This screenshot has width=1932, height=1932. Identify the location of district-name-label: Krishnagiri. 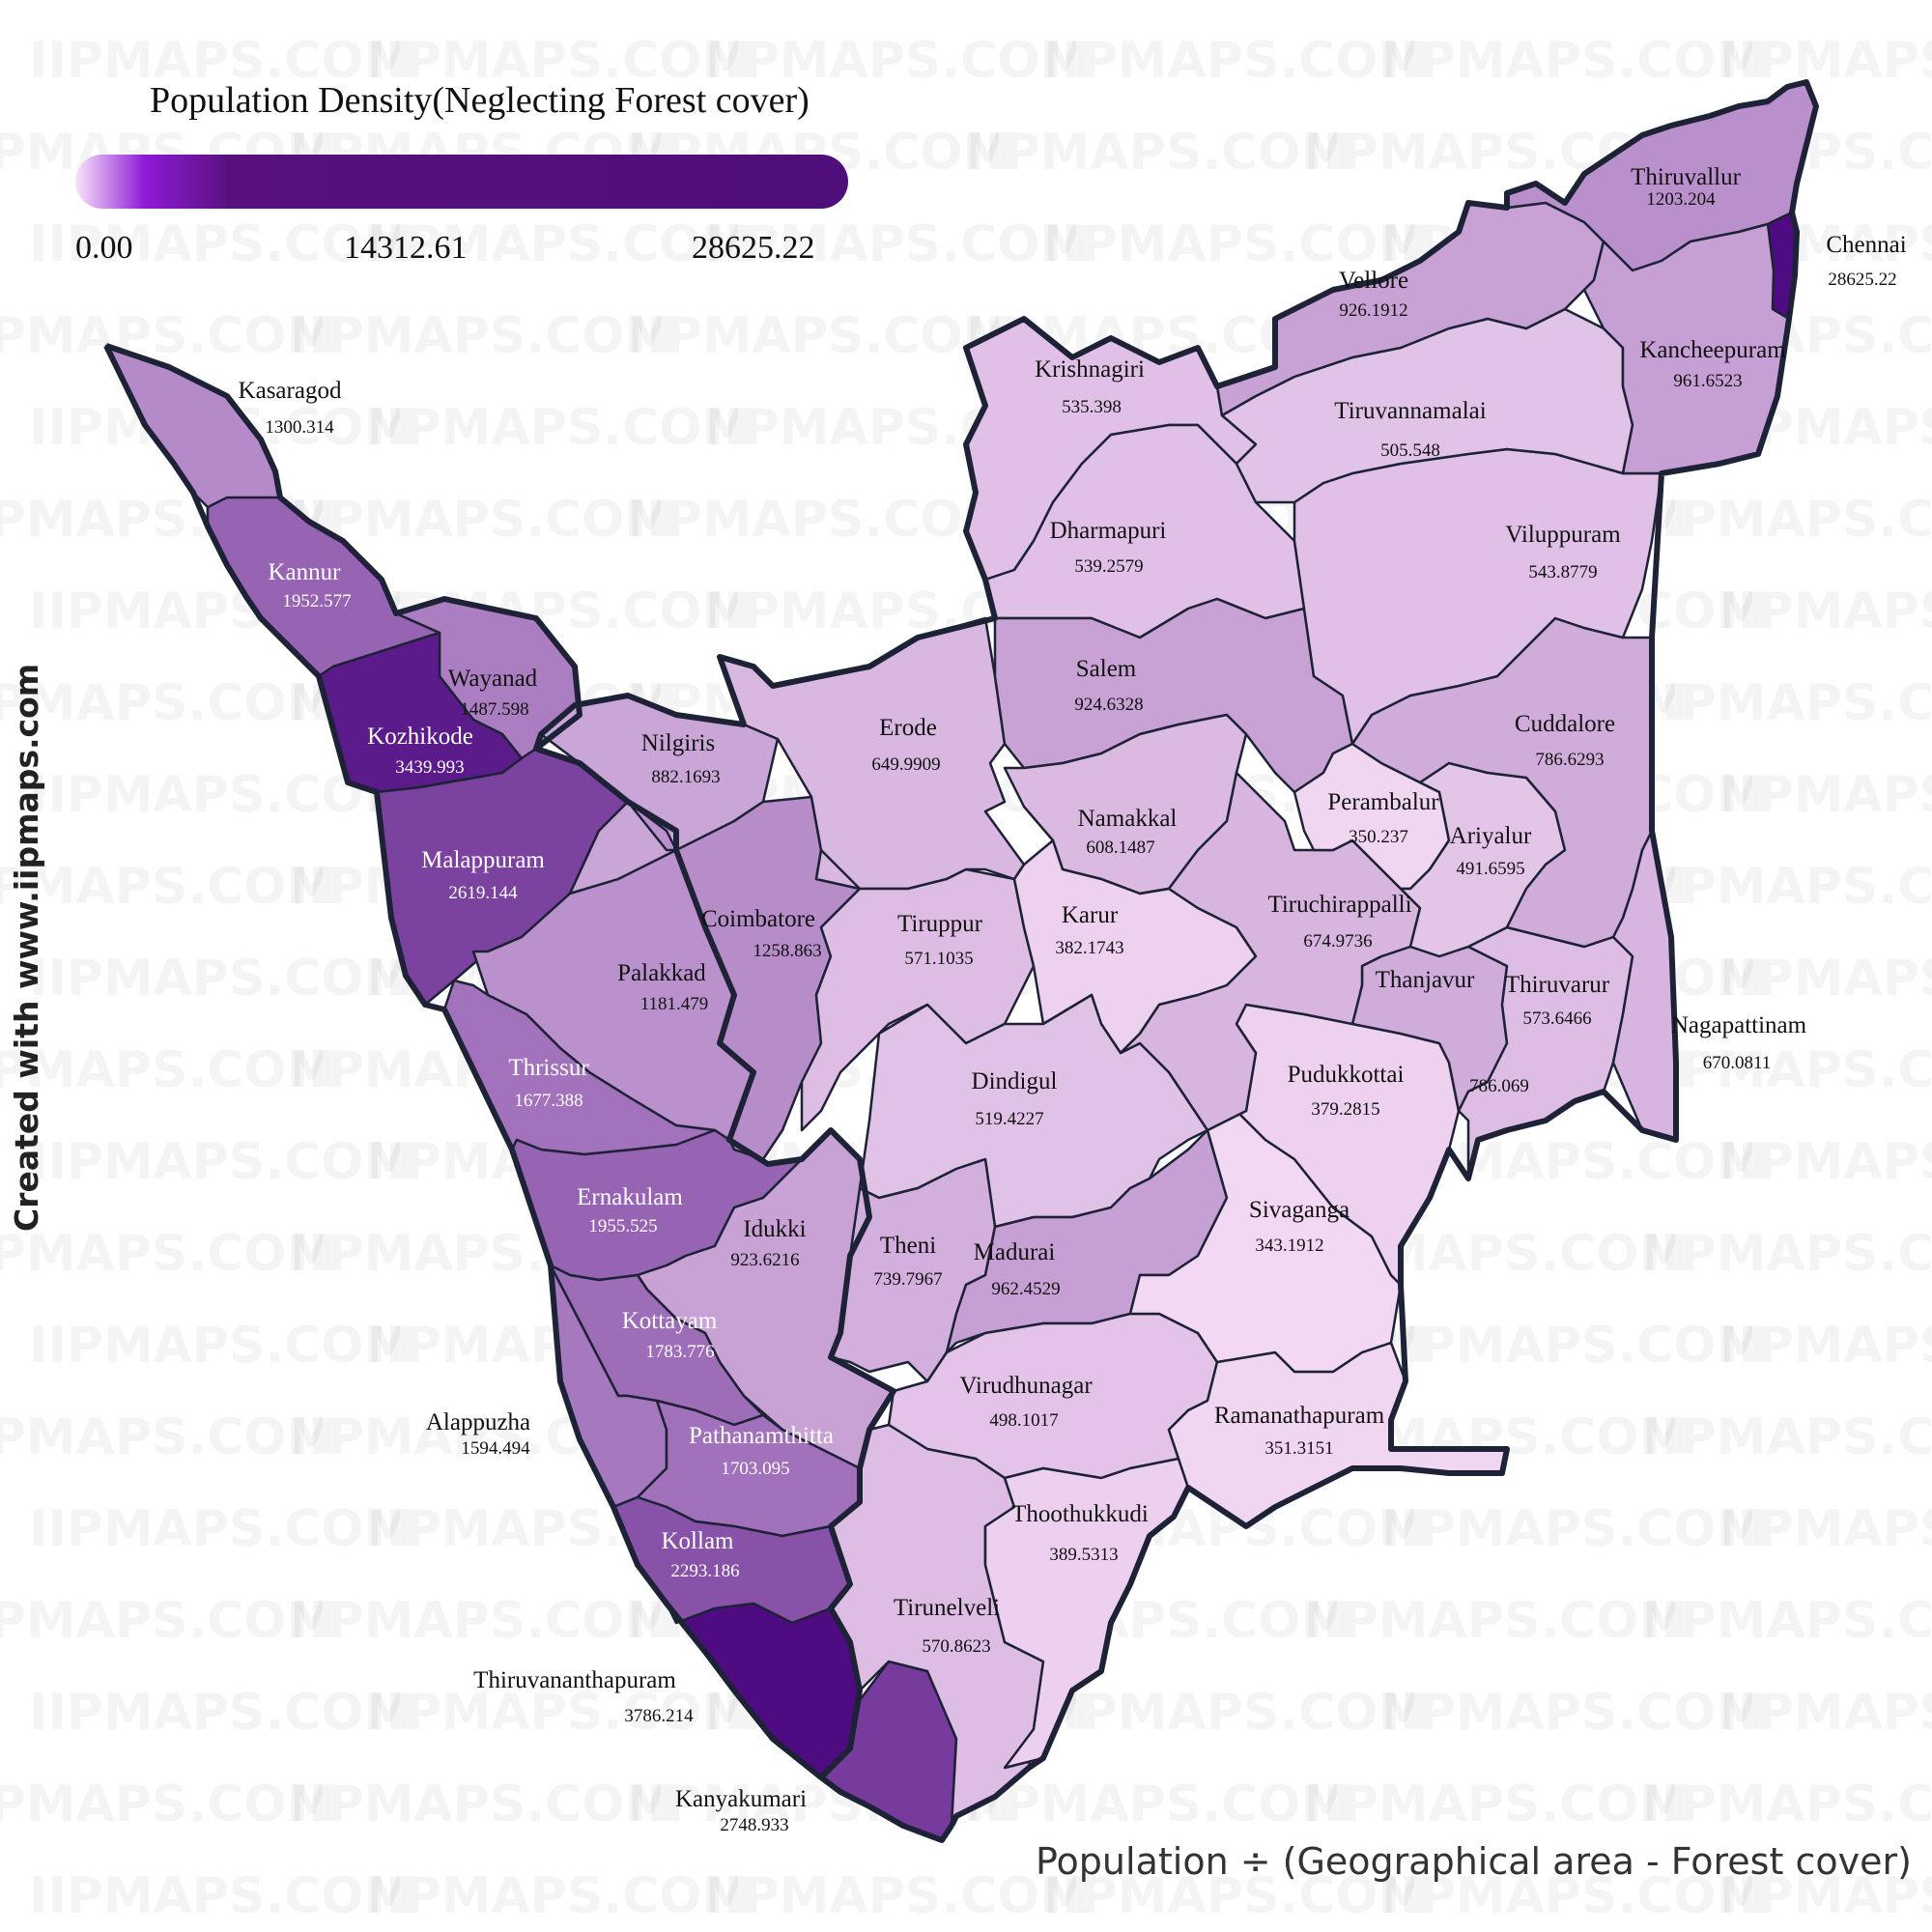
(1090, 369).